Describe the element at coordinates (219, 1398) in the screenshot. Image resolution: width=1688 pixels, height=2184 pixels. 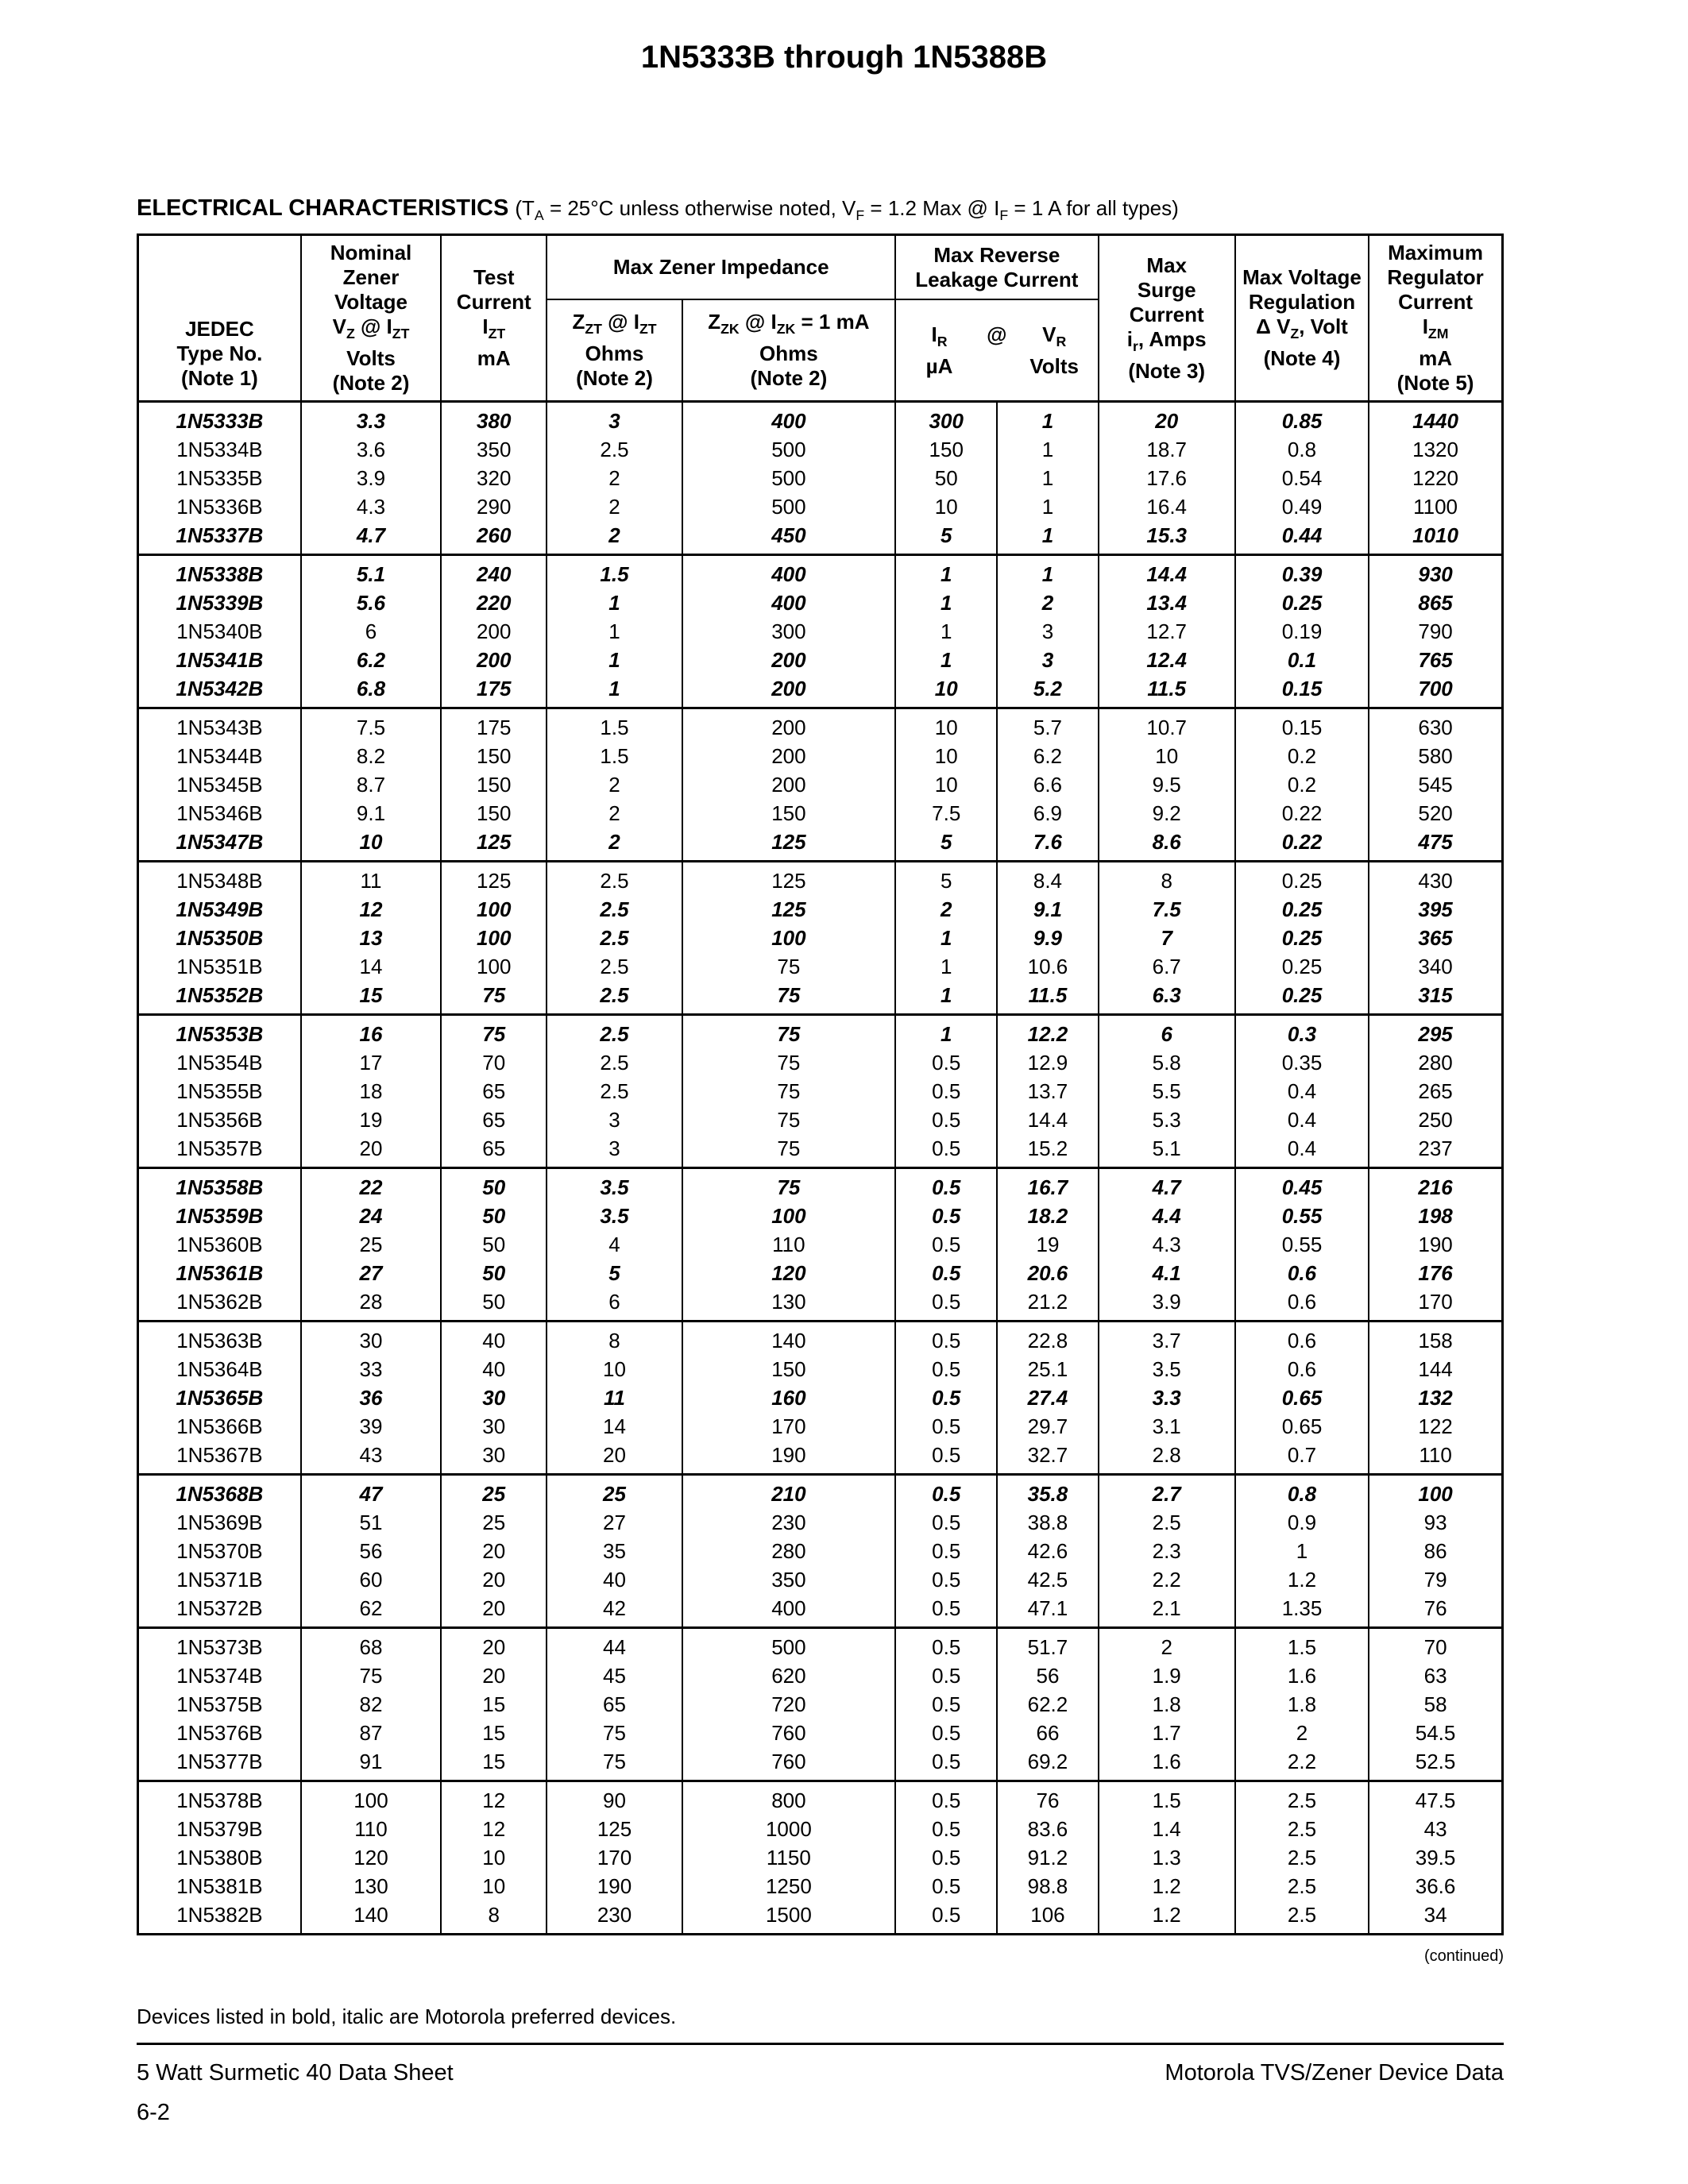
I see `cell-type-number: 1N5365B` at that location.